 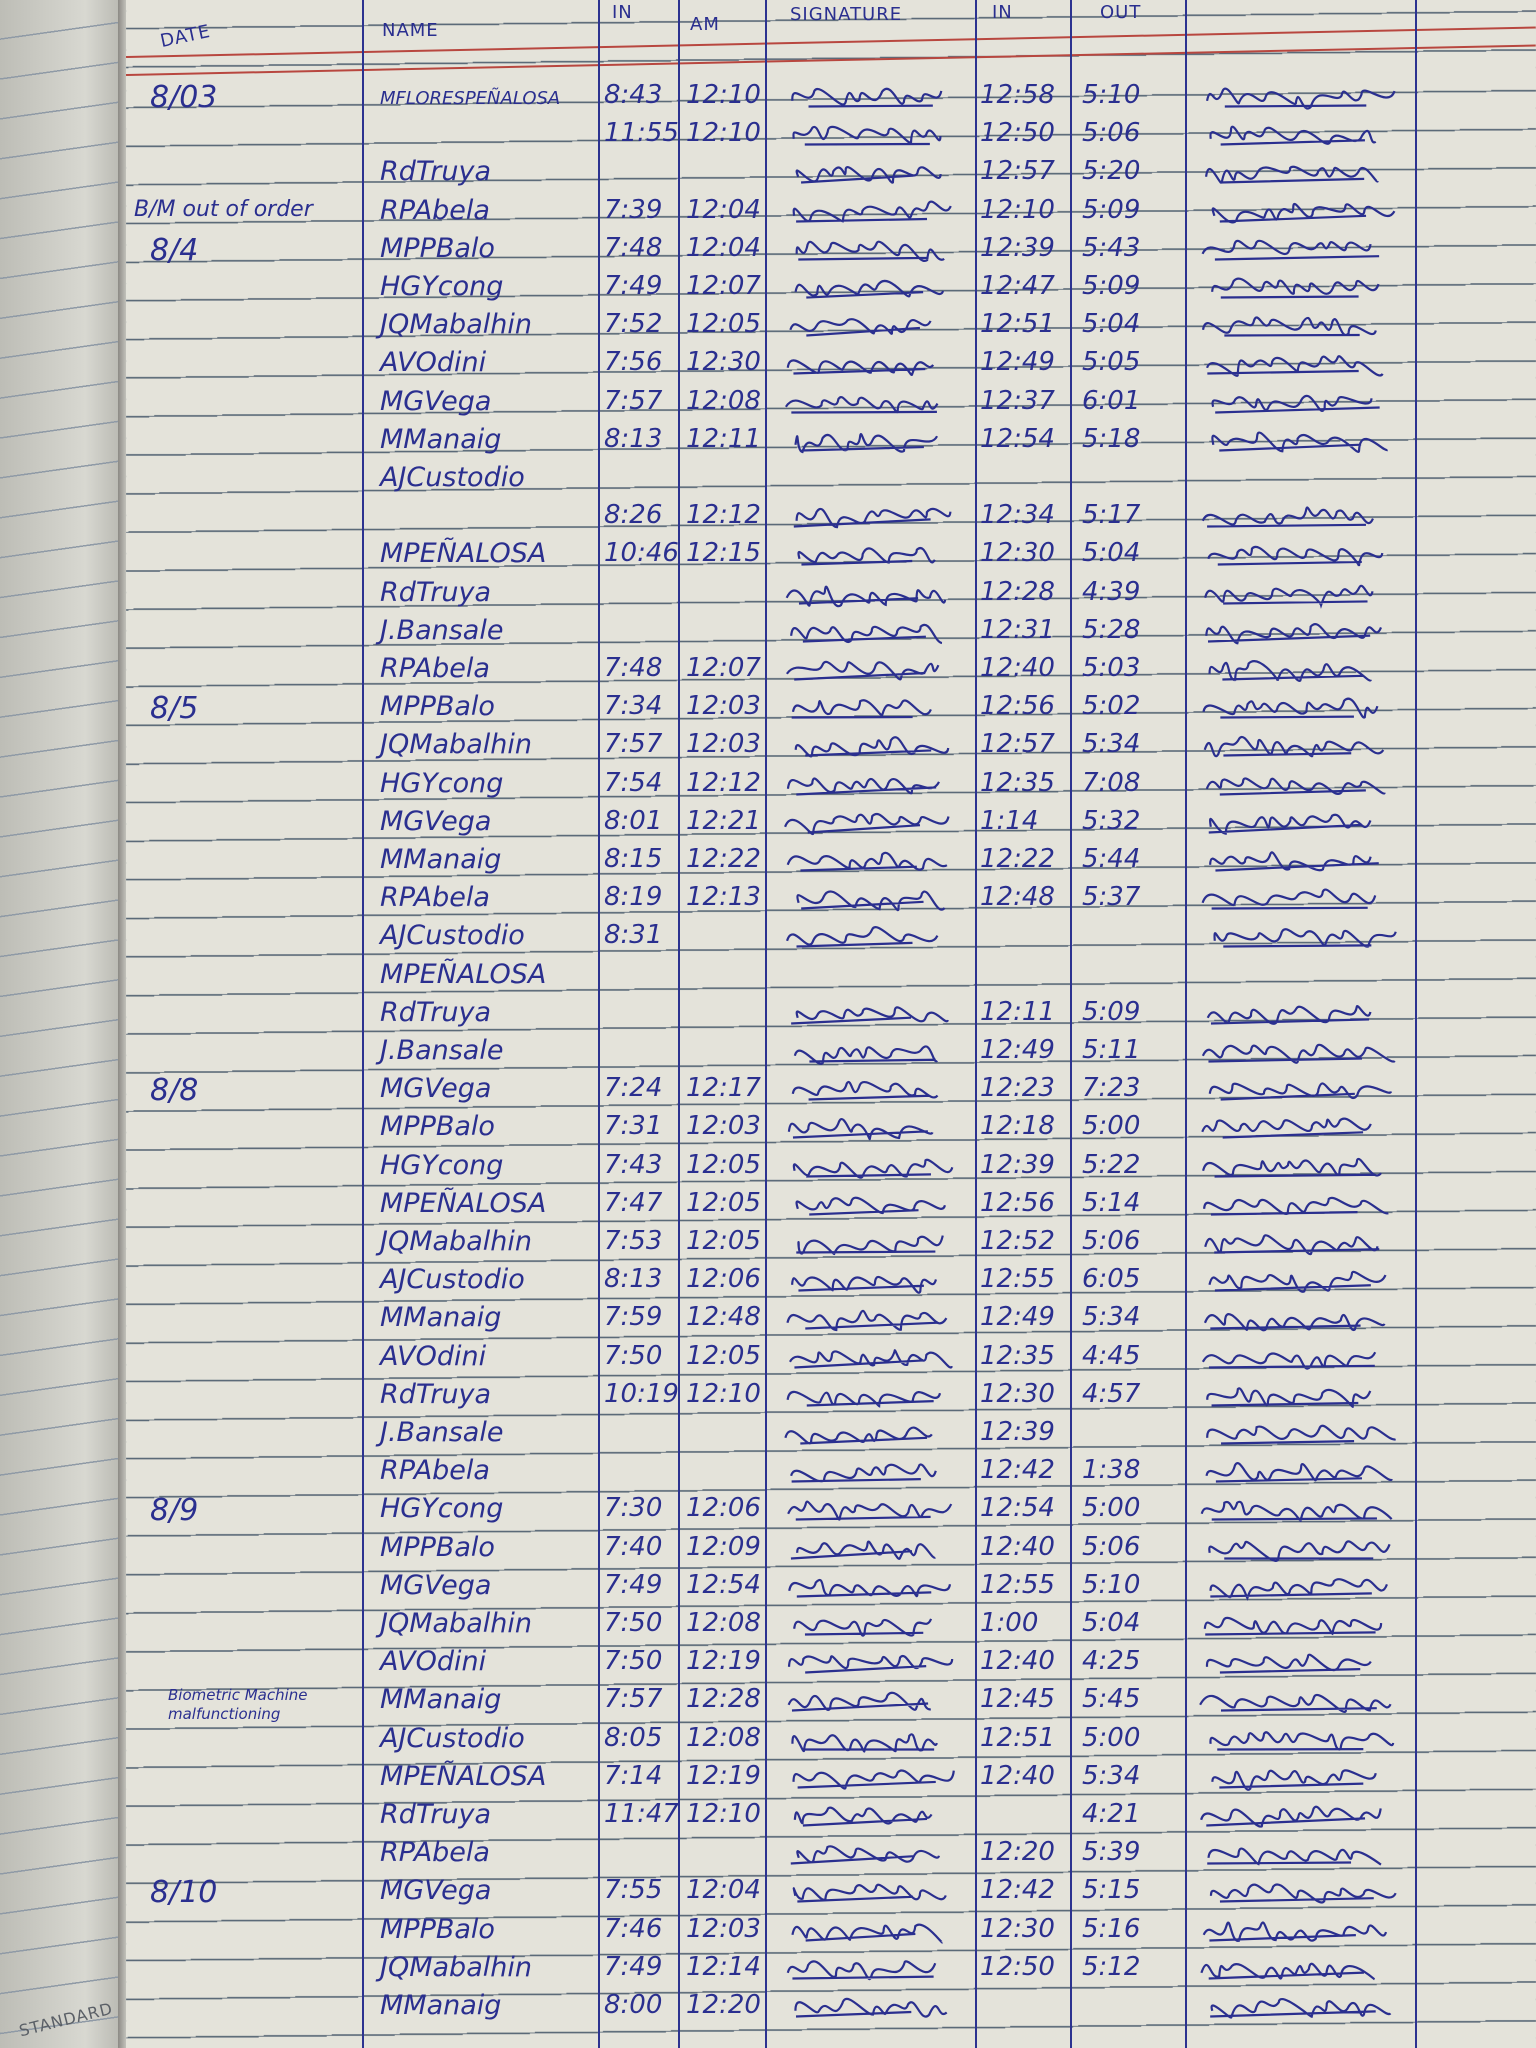 What do you see at coordinates (723, 1699) in the screenshot?
I see `am-out-cell: 12:28` at bounding box center [723, 1699].